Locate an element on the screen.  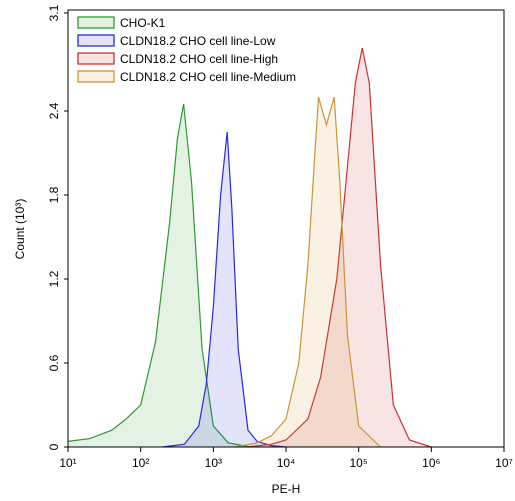
x-tick-label: 10¹ is located at coordinates (67, 463).